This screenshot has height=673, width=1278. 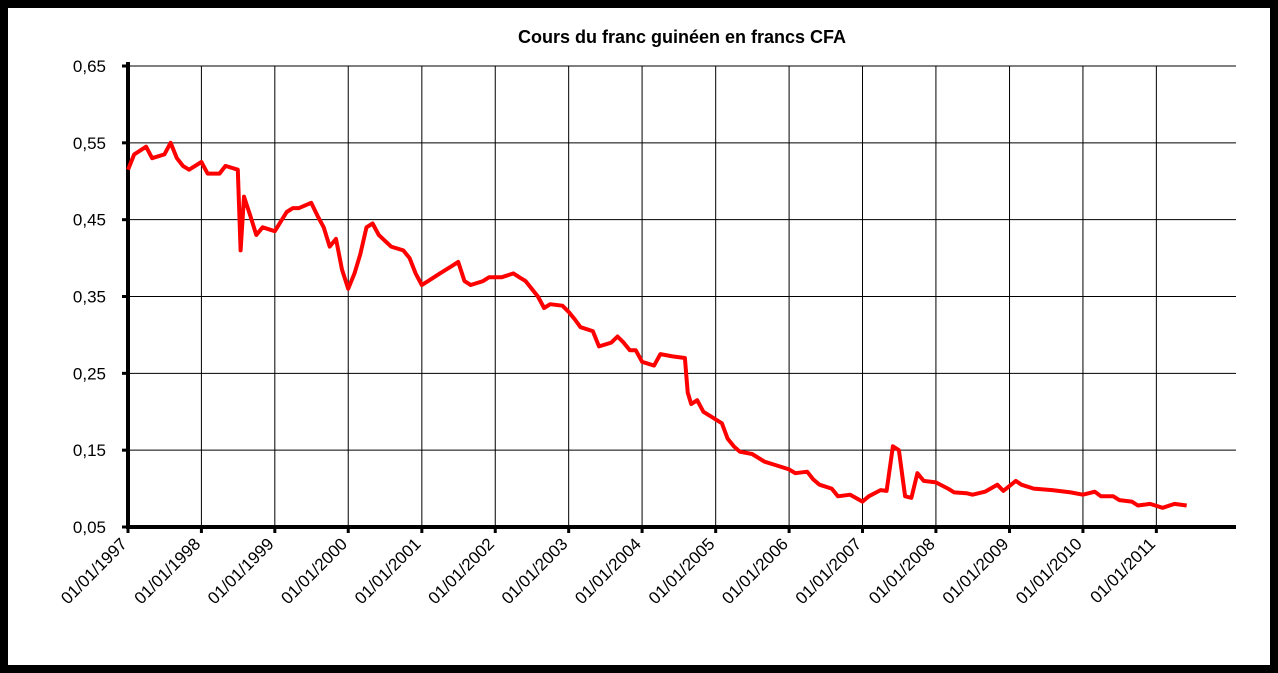 What do you see at coordinates (89, 450) in the screenshot?
I see `y-tick-label: 0,15` at bounding box center [89, 450].